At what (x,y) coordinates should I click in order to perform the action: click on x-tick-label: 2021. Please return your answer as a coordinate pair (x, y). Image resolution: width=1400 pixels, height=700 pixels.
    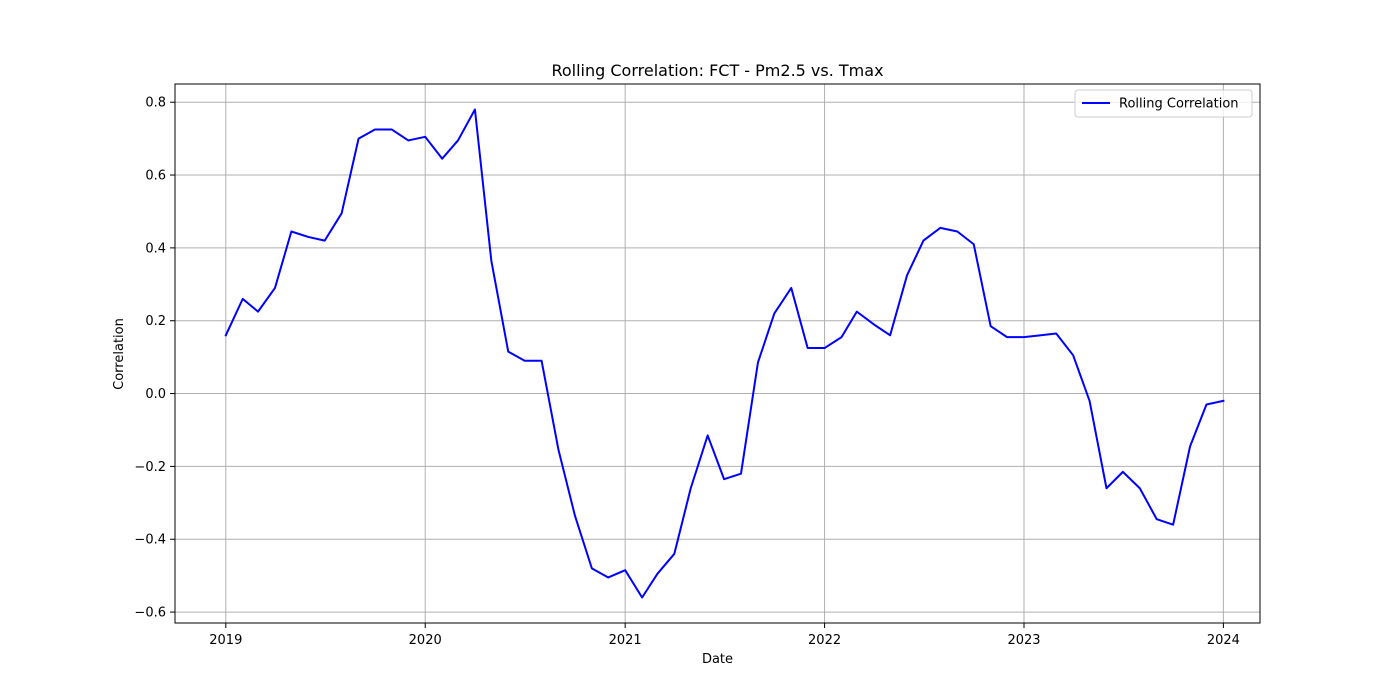
    Looking at the image, I should click on (625, 640).